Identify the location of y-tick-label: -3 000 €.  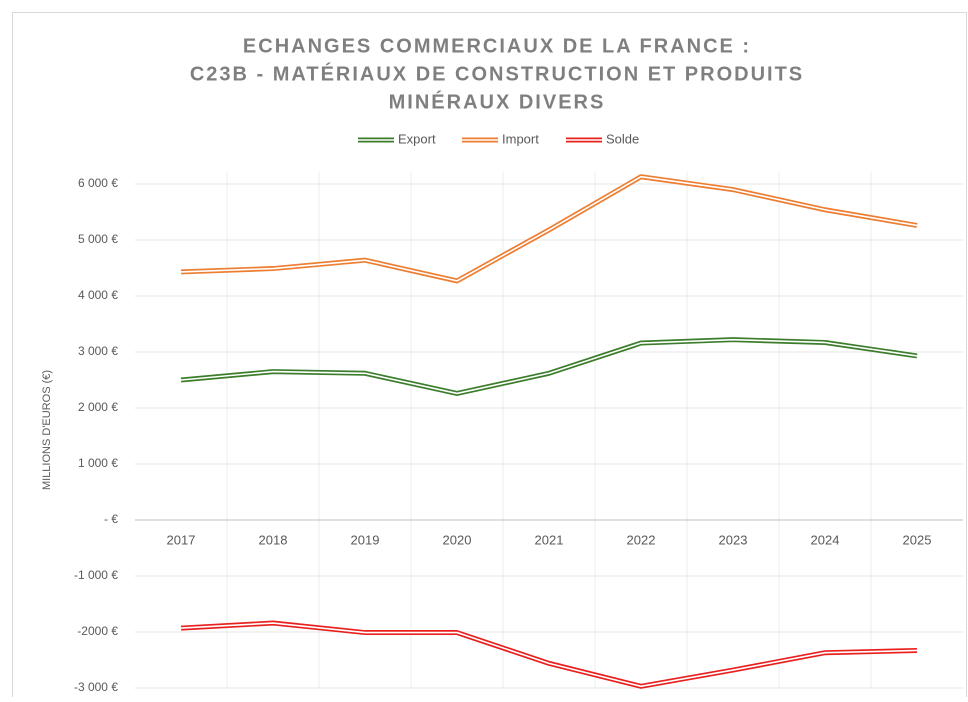
(96, 687).